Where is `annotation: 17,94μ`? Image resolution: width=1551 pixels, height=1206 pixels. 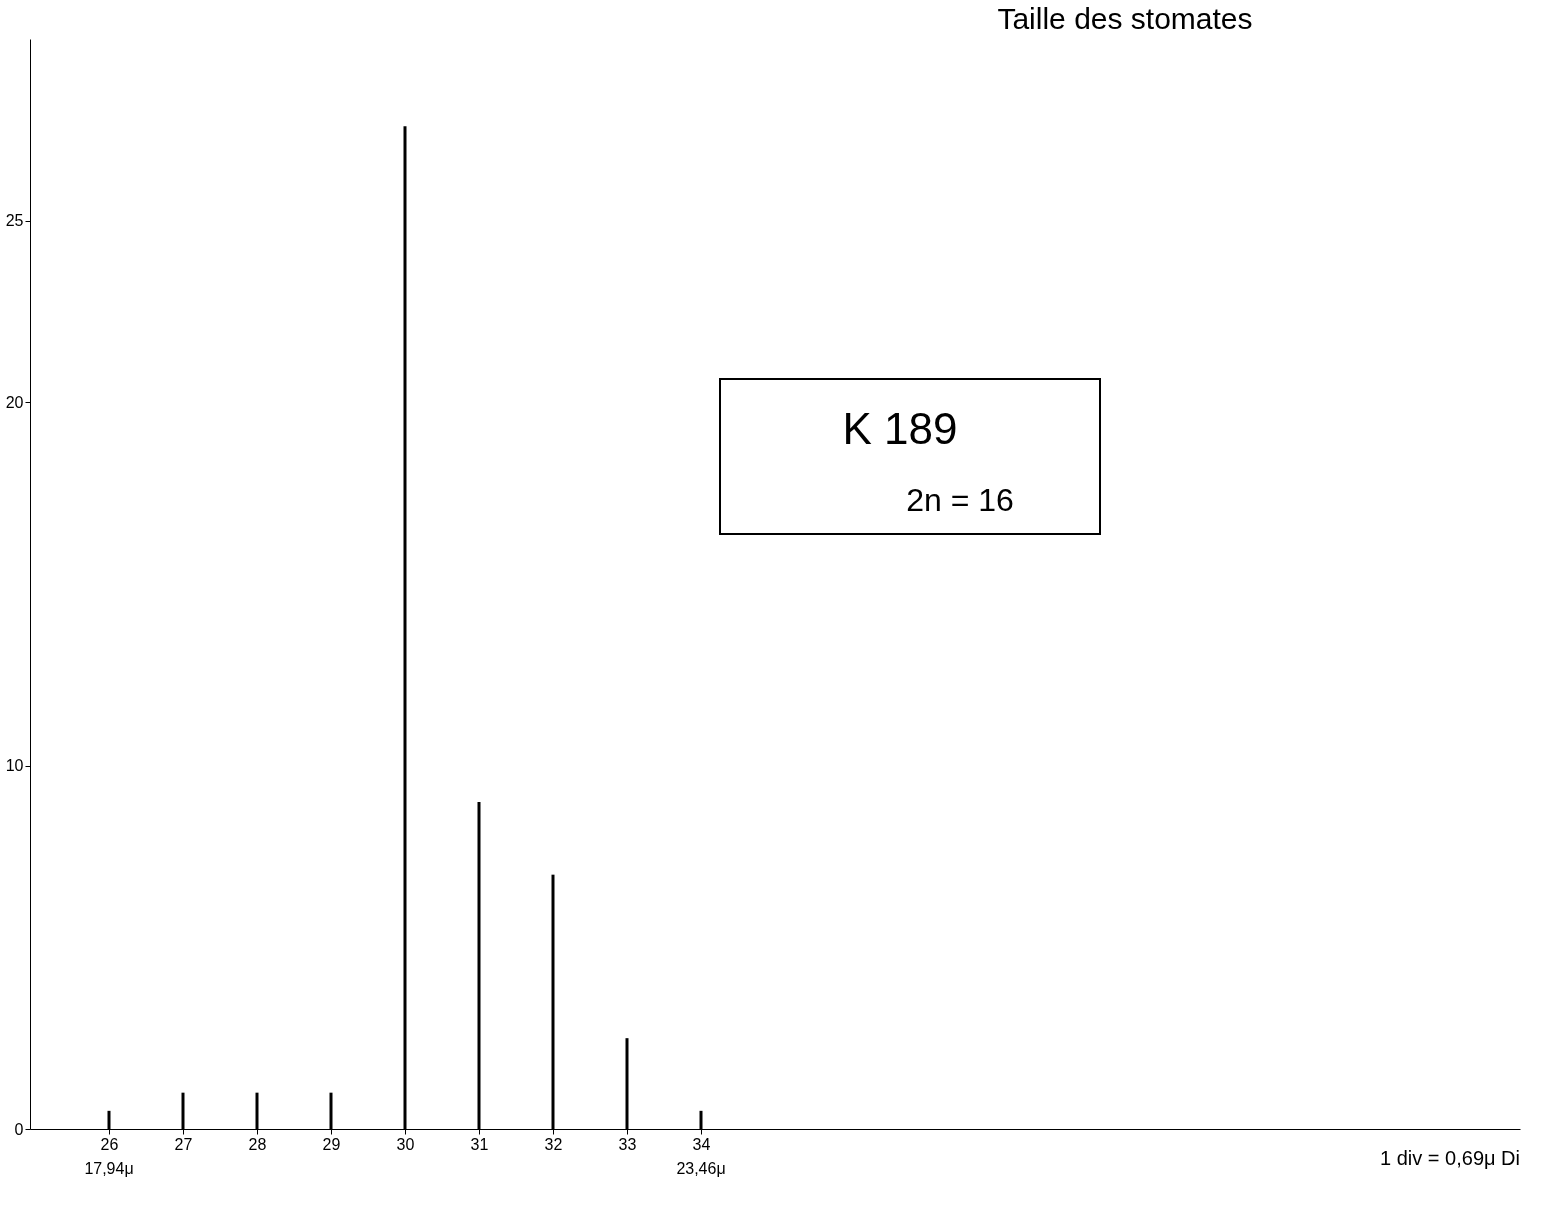 annotation: 17,94μ is located at coordinates (109, 1168).